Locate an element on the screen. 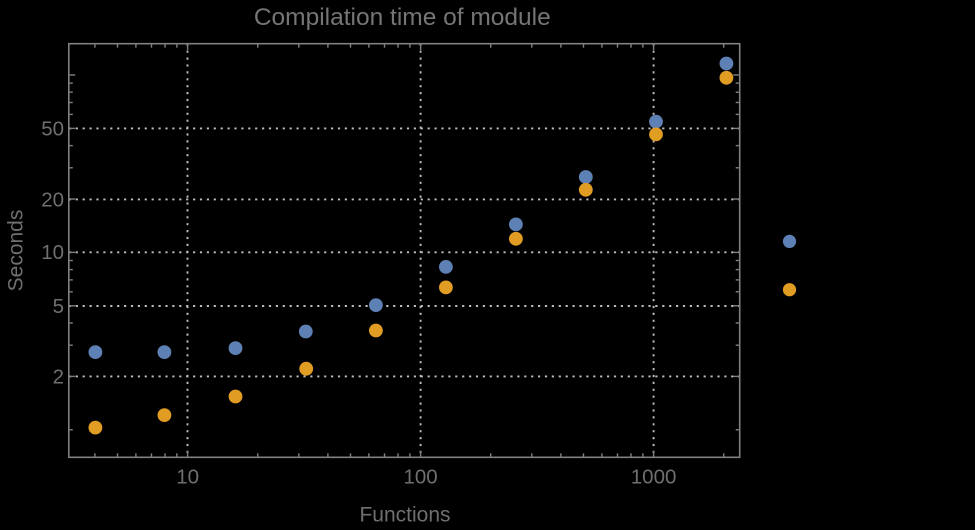  svg-text: 1000 is located at coordinates (654, 477).